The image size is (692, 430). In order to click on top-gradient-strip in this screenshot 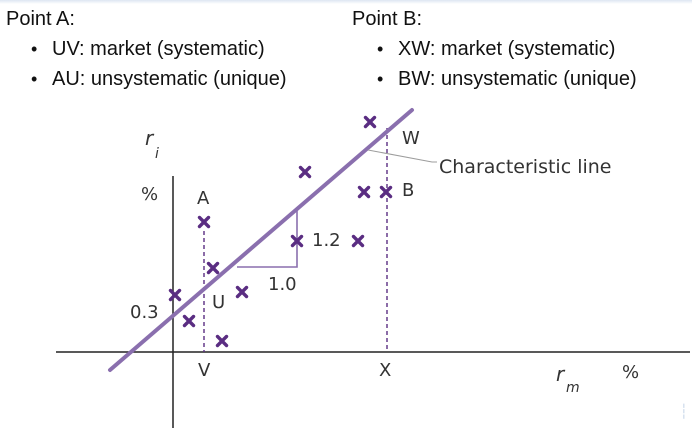, I will do `click(346, 2)`.